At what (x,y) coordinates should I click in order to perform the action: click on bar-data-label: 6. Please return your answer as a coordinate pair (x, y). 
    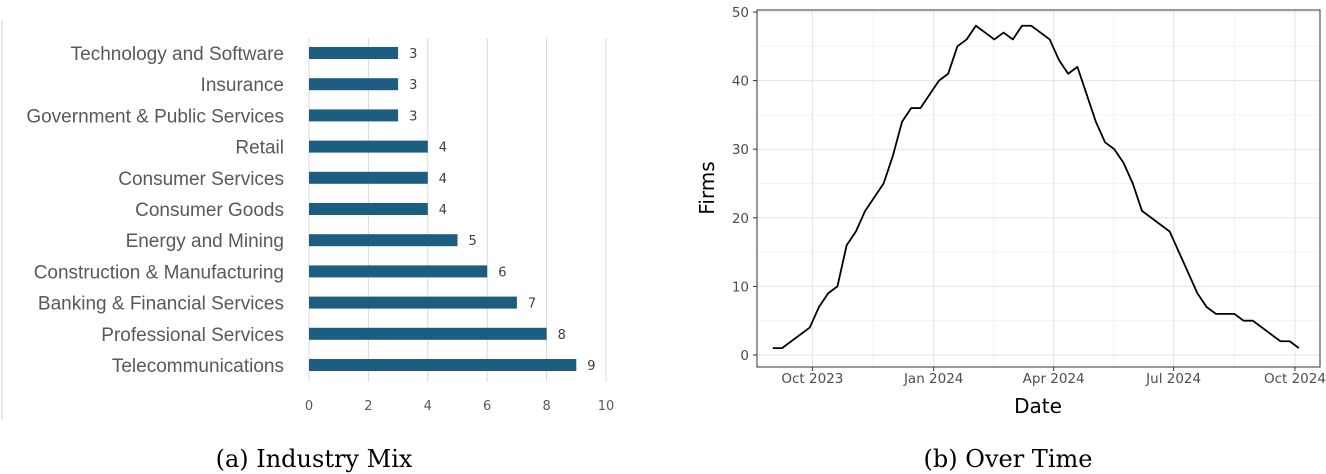
    Looking at the image, I should click on (502, 272).